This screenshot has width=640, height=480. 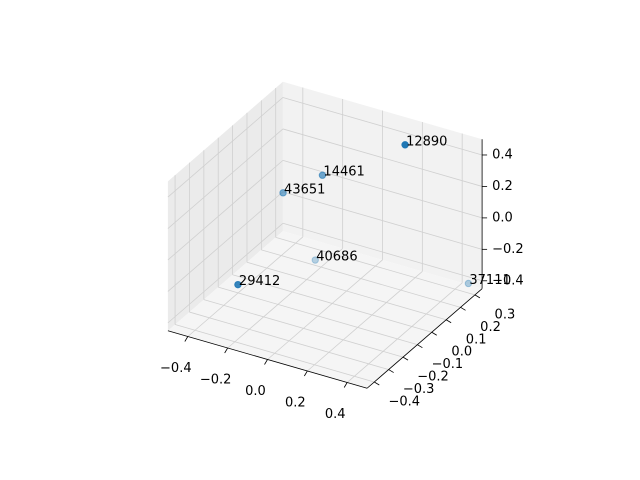 I want to click on y-tick-label: 0.2, so click(x=490, y=327).